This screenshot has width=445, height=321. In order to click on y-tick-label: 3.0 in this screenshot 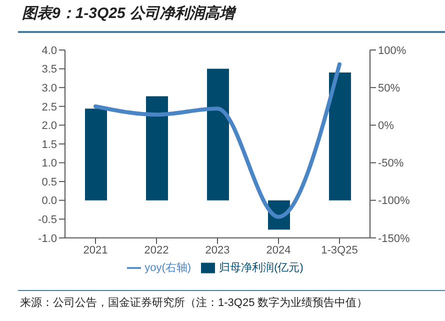, I will do `click(49, 88)`.